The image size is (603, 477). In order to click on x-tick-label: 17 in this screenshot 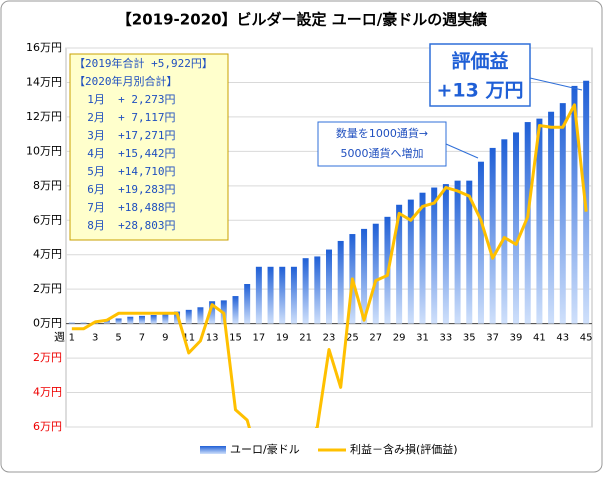, I will do `click(258, 338)`.